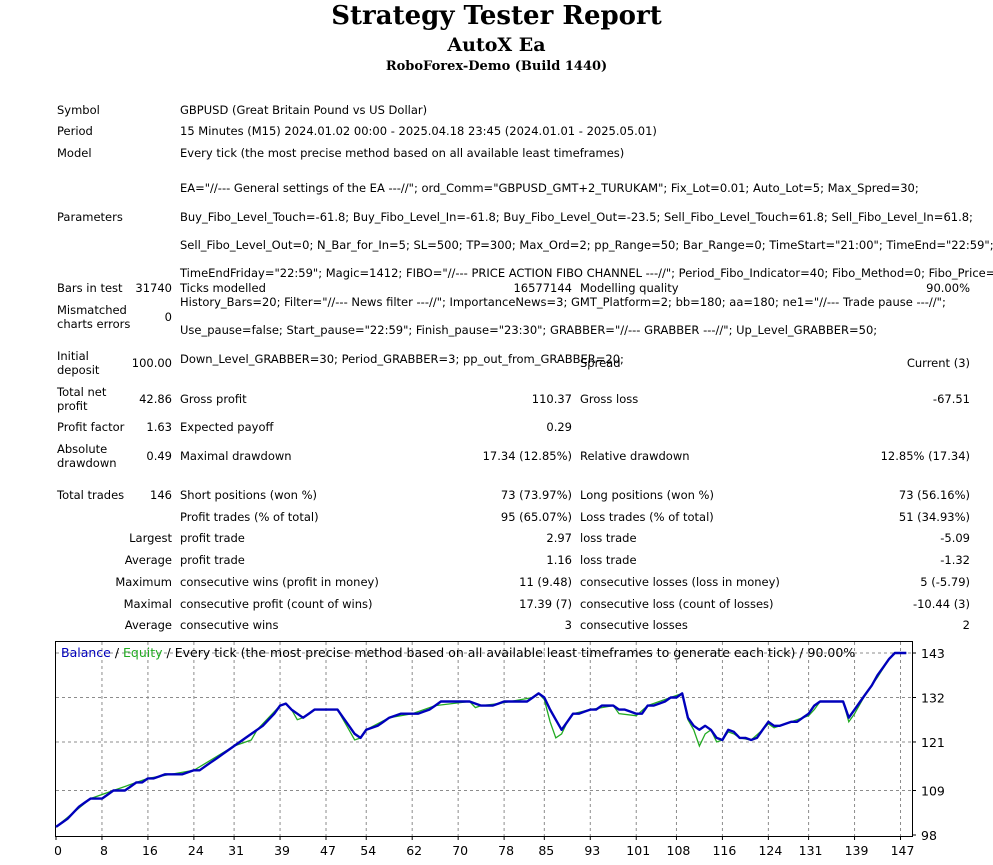 The image size is (993, 865). I want to click on quality-value: 90.00%, so click(948, 288).